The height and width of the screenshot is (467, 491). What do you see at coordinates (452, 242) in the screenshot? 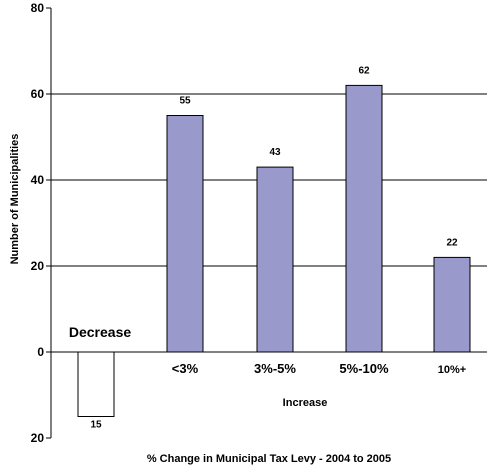
I see `data-label: 22` at bounding box center [452, 242].